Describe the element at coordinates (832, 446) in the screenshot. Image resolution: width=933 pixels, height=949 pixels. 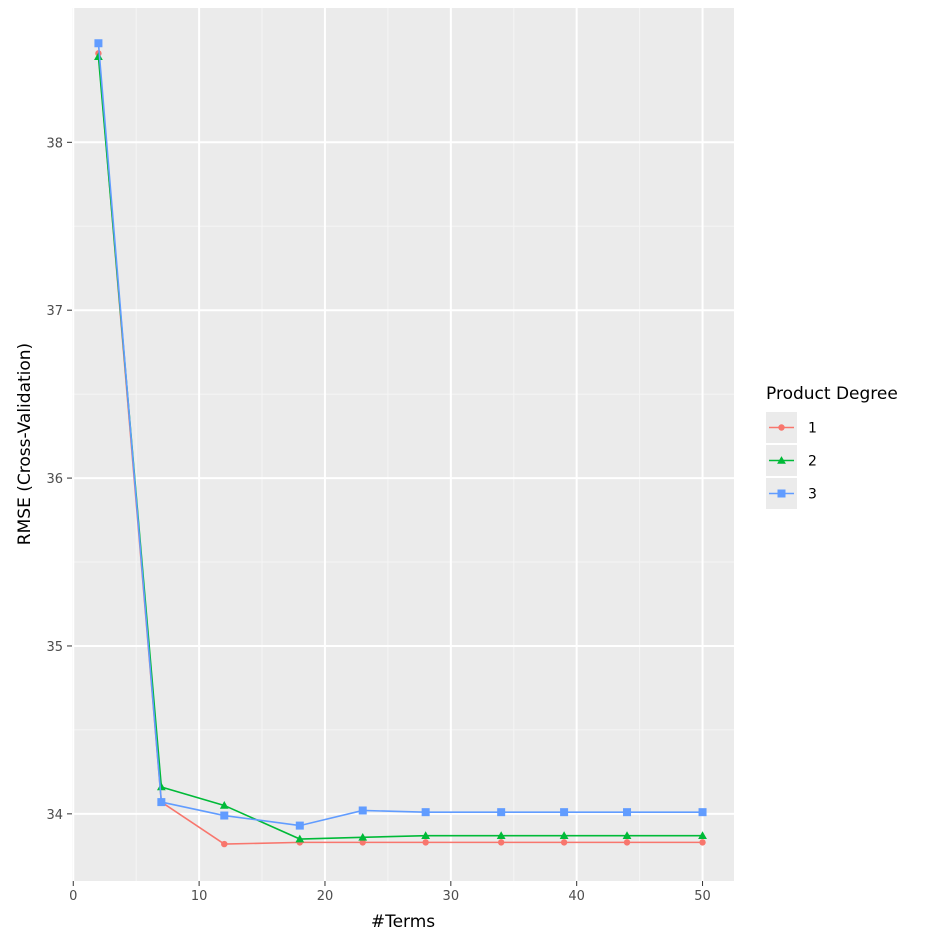
I see `legend: Product Degree 1 2 3` at that location.